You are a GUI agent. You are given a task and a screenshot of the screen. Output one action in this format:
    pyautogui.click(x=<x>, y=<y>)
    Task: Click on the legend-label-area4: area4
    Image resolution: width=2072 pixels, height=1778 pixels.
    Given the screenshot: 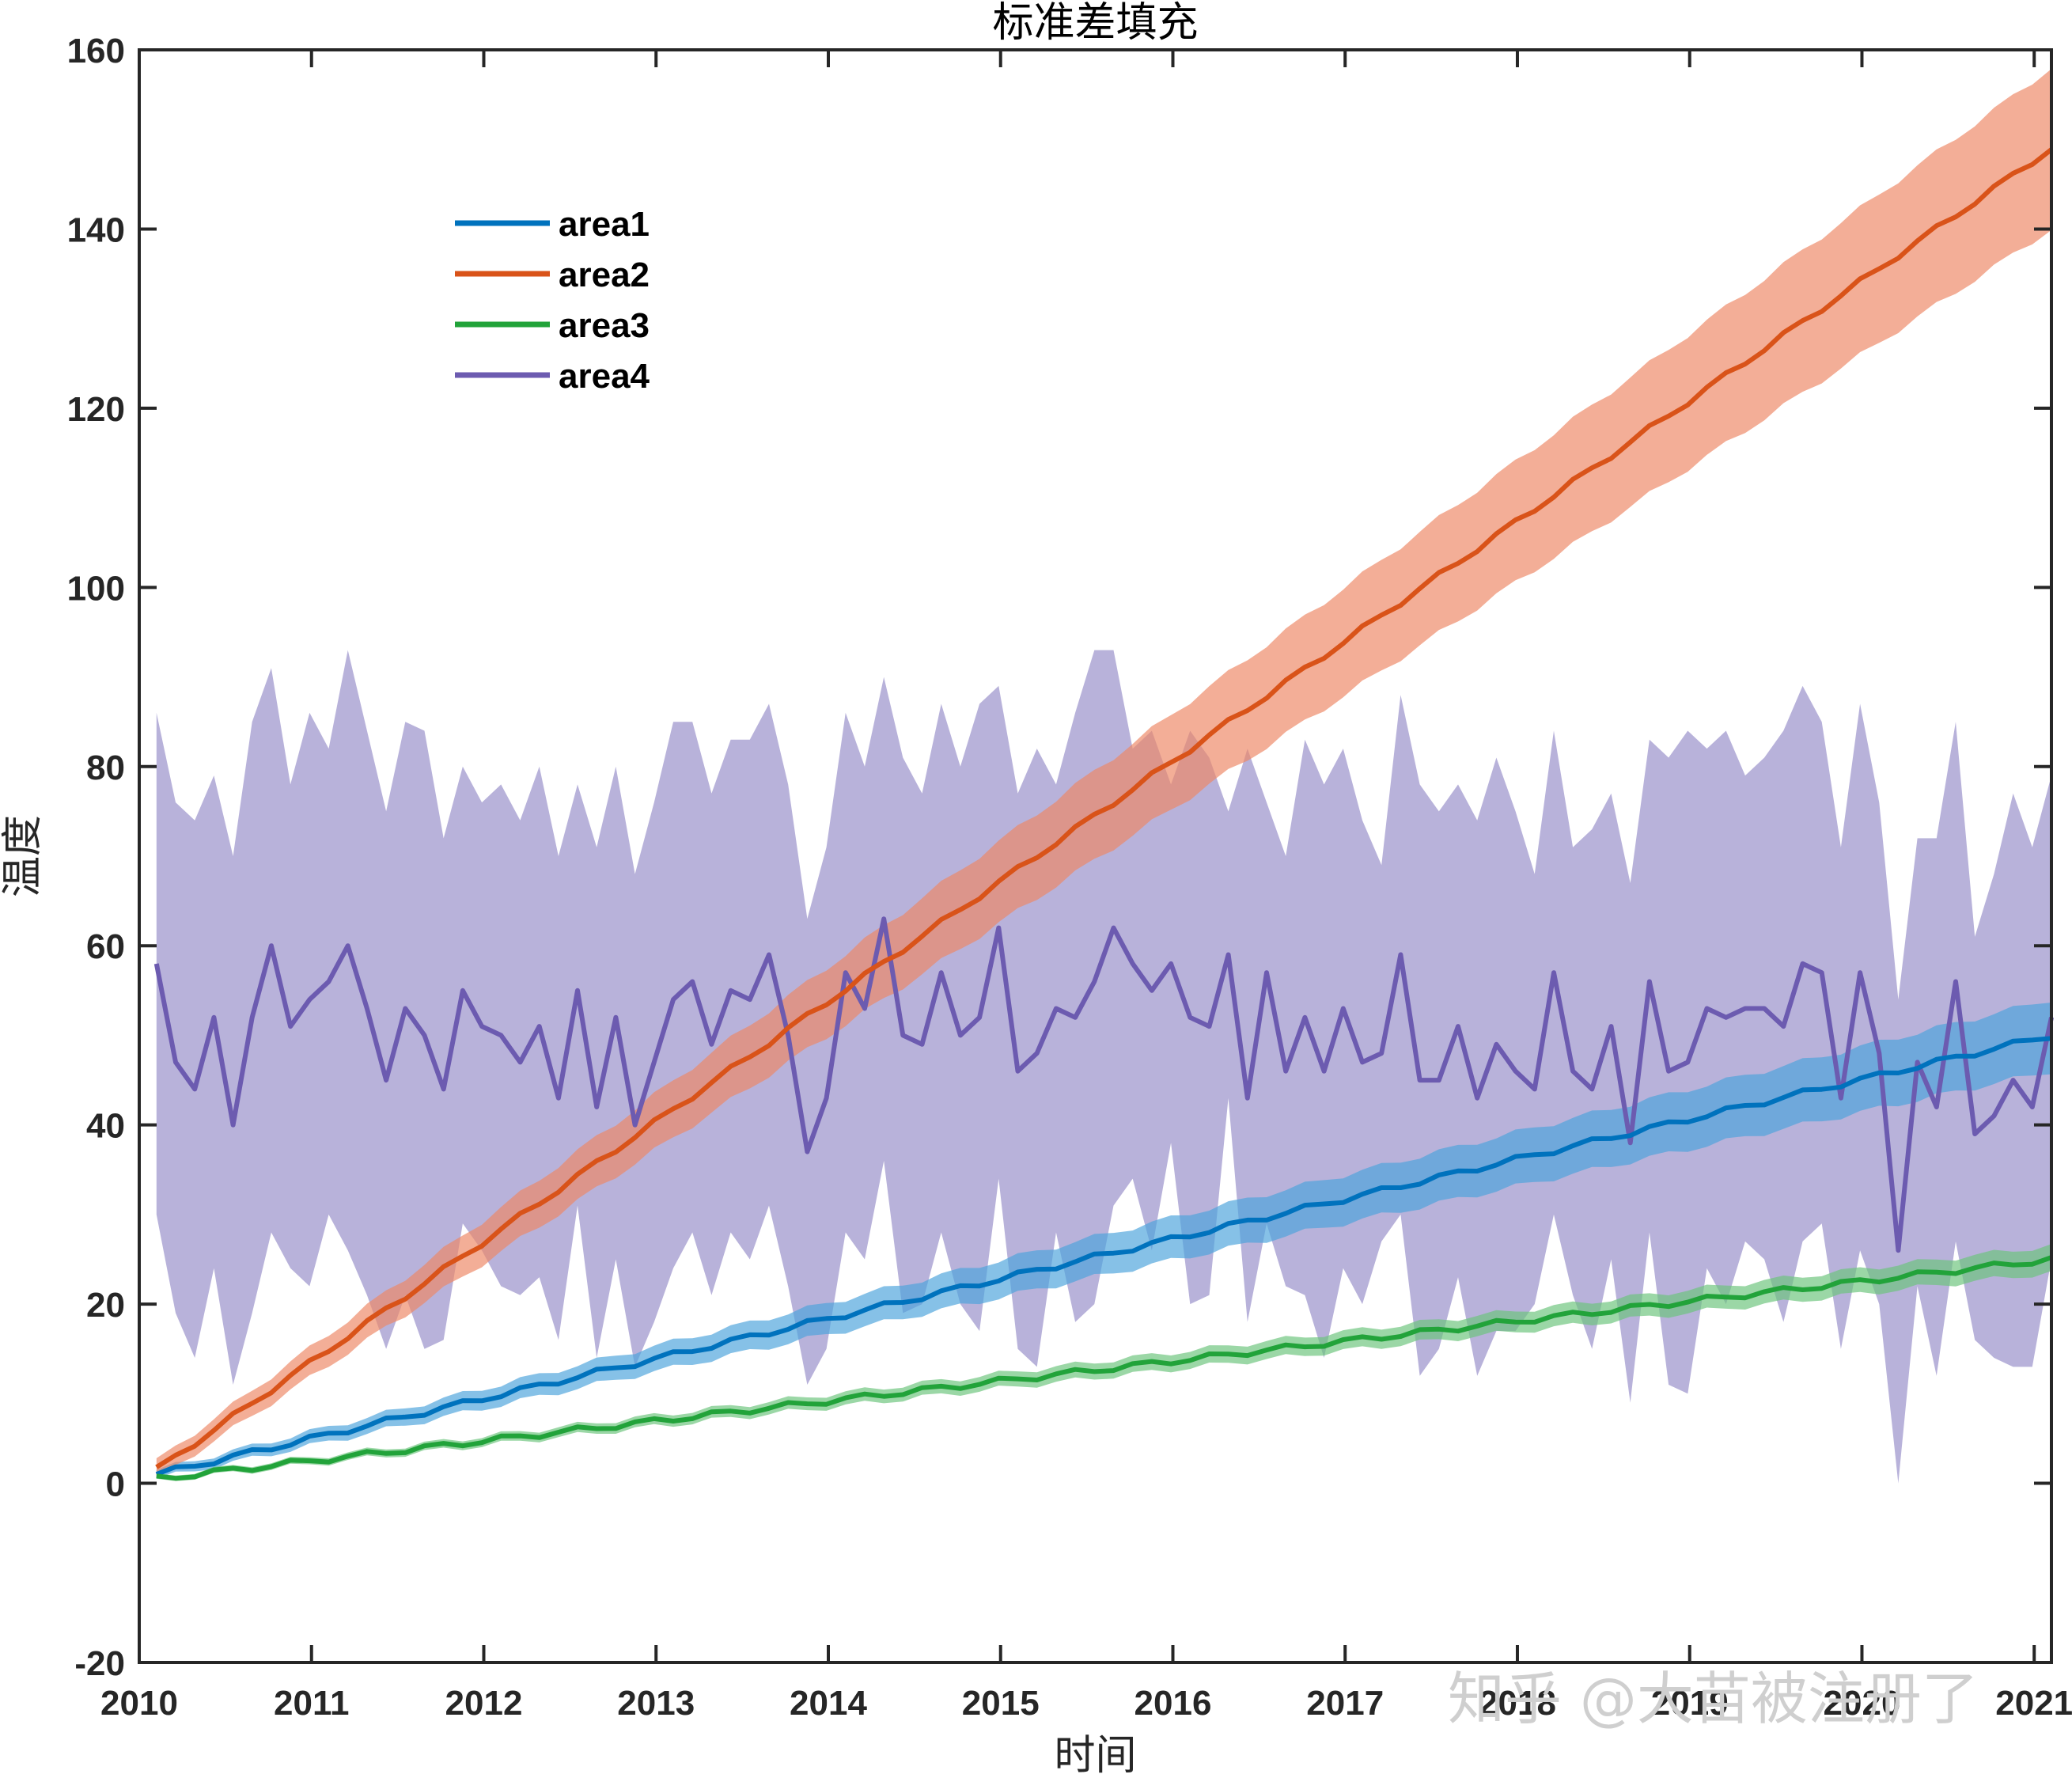 What is the action you would take?
    pyautogui.click(x=604, y=376)
    